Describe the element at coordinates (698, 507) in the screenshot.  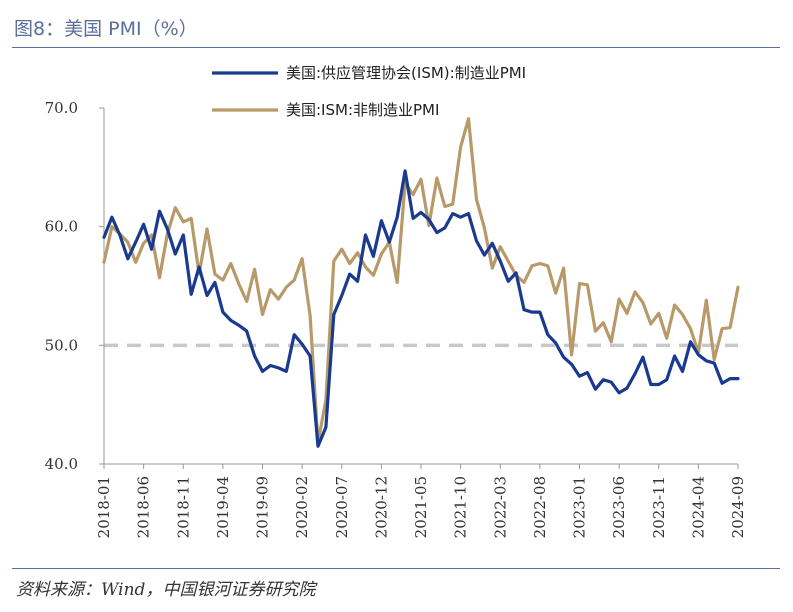
I see `x-tick-label: 2024-04` at that location.